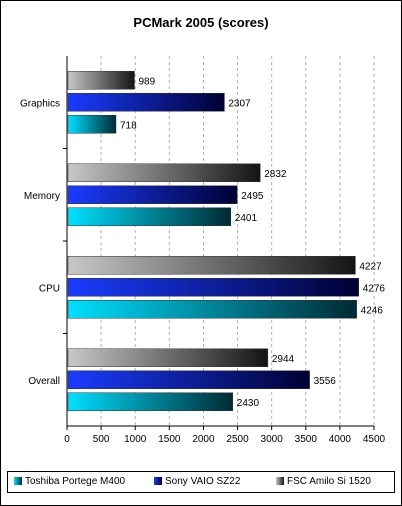 Image resolution: width=402 pixels, height=506 pixels. I want to click on data-label-cpu-series-1: 4276, so click(374, 288).